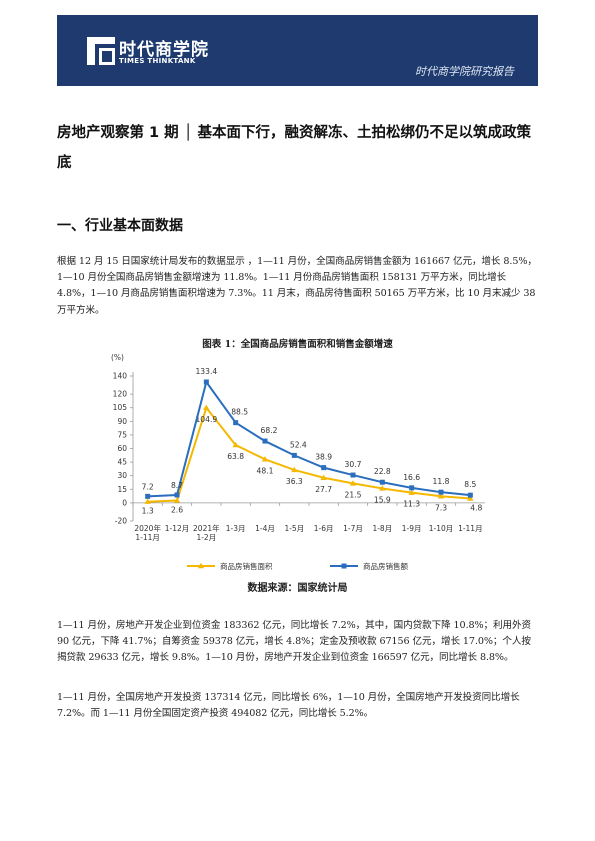 This screenshot has width=595, height=841. What do you see at coordinates (206, 528) in the screenshot?
I see `x-tick-label: 2021年` at bounding box center [206, 528].